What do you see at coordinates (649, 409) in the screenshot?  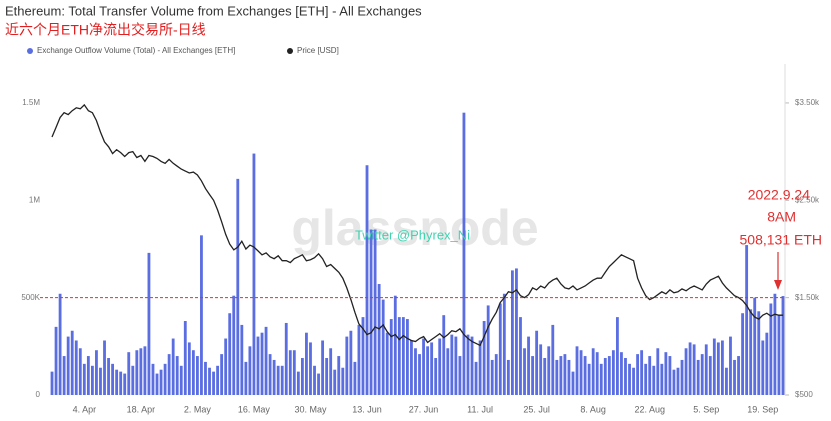 I see `x-tick-label: 22. Aug` at bounding box center [649, 409].